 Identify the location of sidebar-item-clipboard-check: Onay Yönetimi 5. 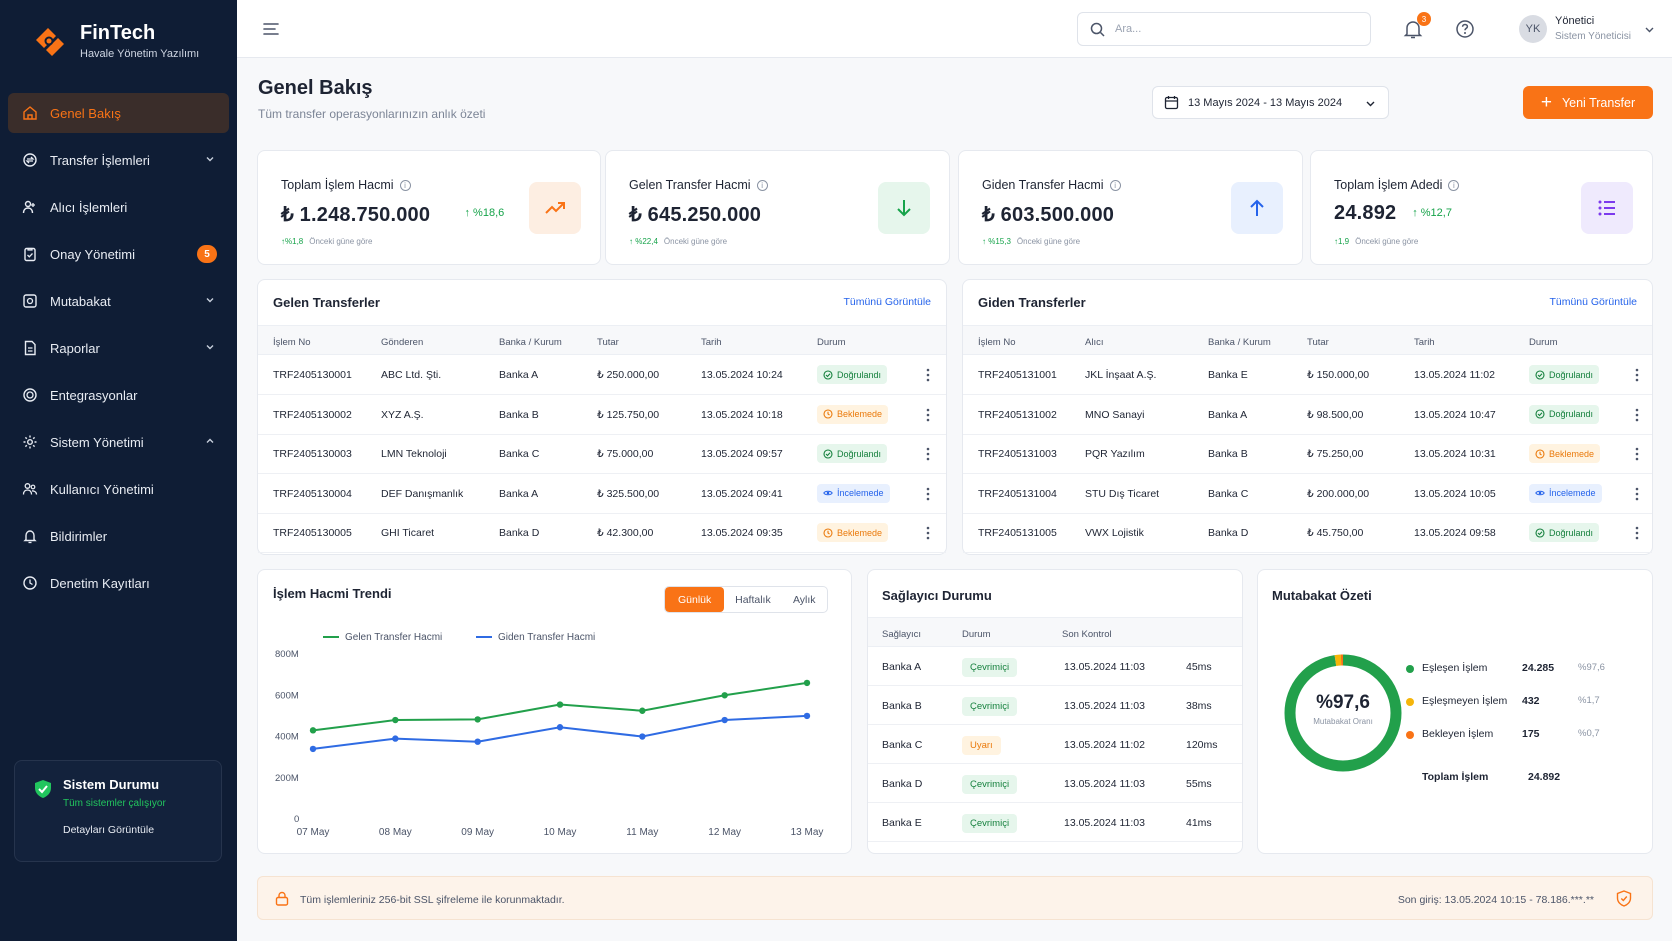
(118, 254).